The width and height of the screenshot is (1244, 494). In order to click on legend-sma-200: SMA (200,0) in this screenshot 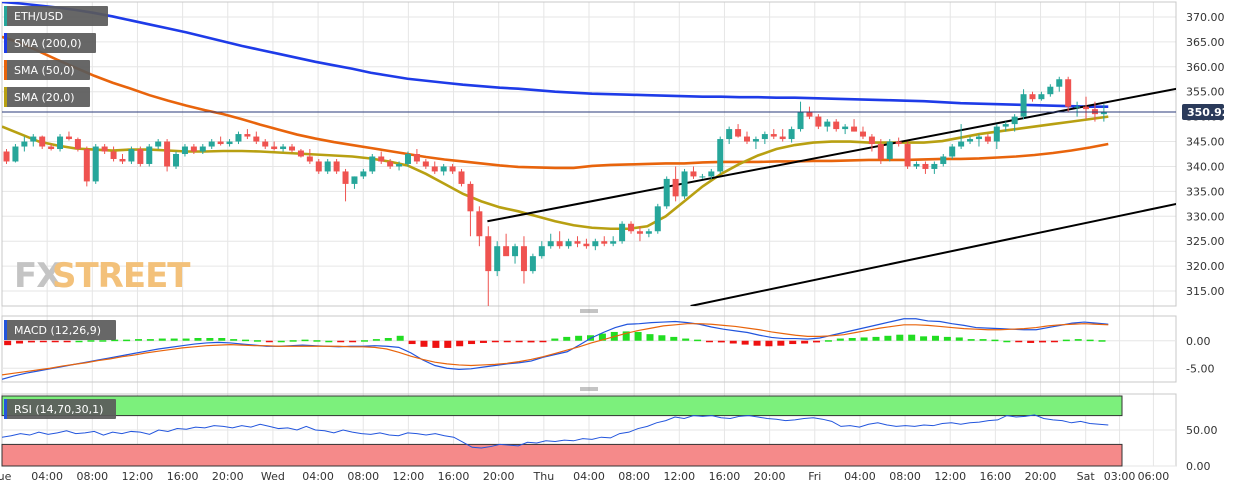, I will do `click(50, 43)`.